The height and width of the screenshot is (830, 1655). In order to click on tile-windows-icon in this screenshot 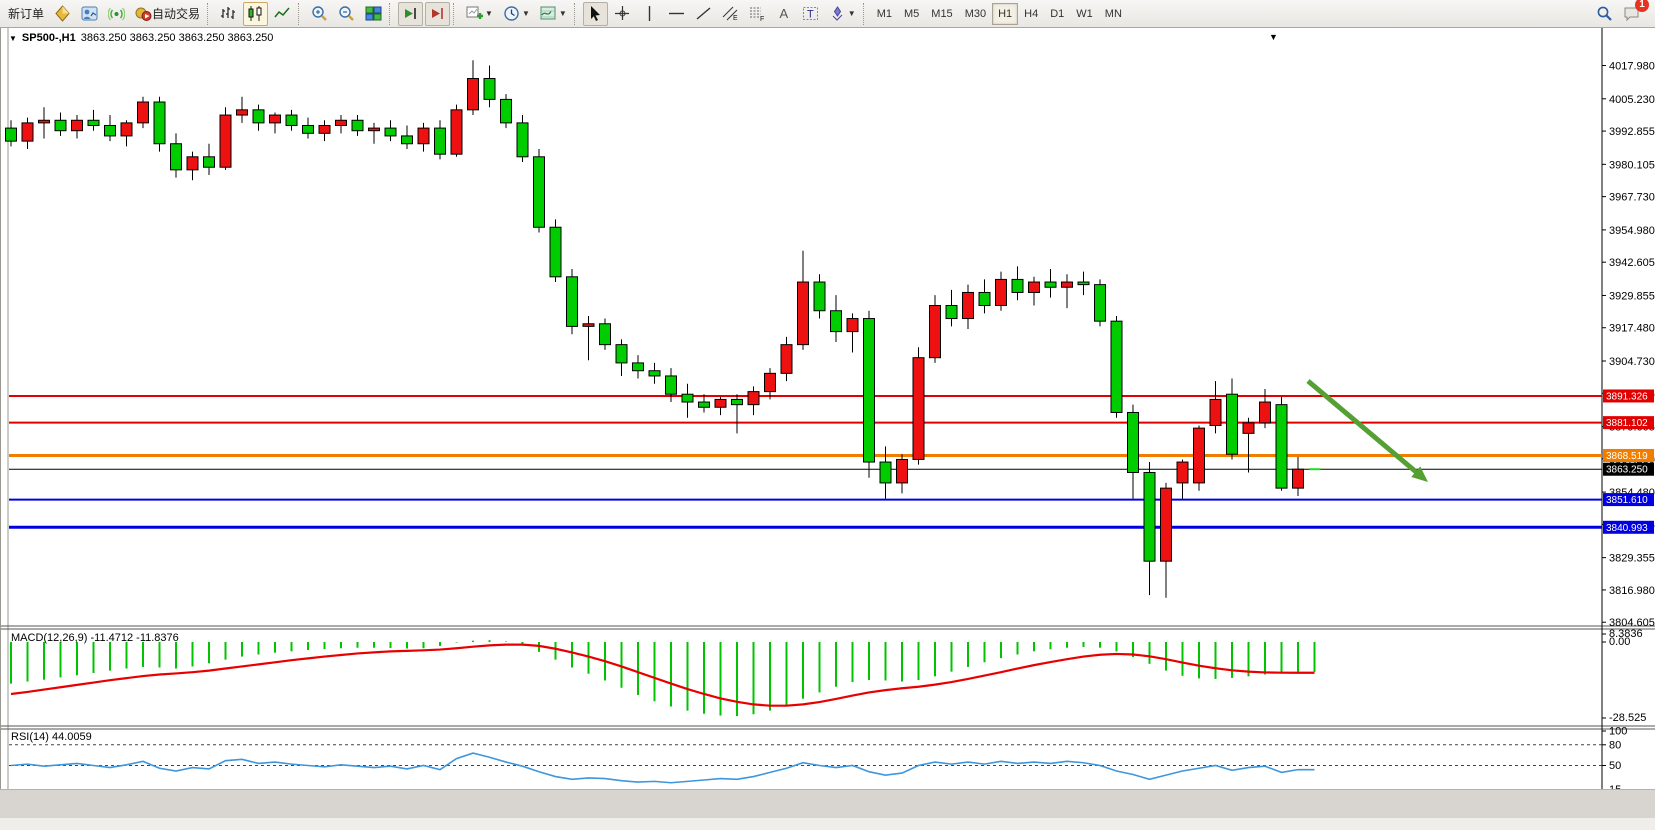, I will do `click(373, 13)`.